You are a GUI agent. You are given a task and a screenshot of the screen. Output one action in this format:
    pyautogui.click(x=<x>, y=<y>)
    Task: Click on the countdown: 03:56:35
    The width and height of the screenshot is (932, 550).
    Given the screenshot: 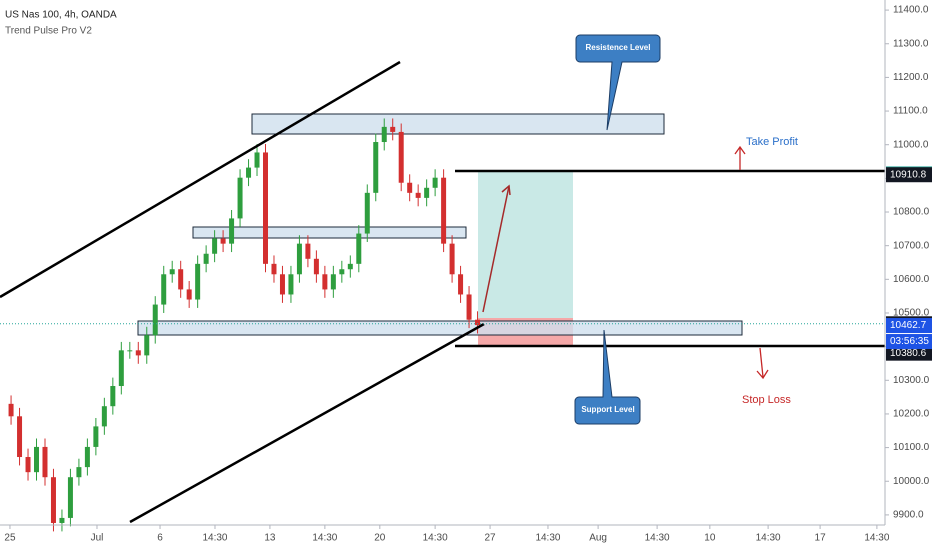 What is the action you would take?
    pyautogui.click(x=909, y=341)
    